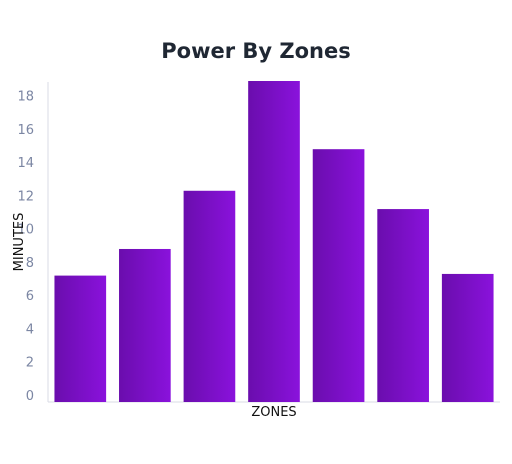 The width and height of the screenshot is (512, 464). Describe the element at coordinates (30, 363) in the screenshot. I see `y-tick-label: 2` at that location.